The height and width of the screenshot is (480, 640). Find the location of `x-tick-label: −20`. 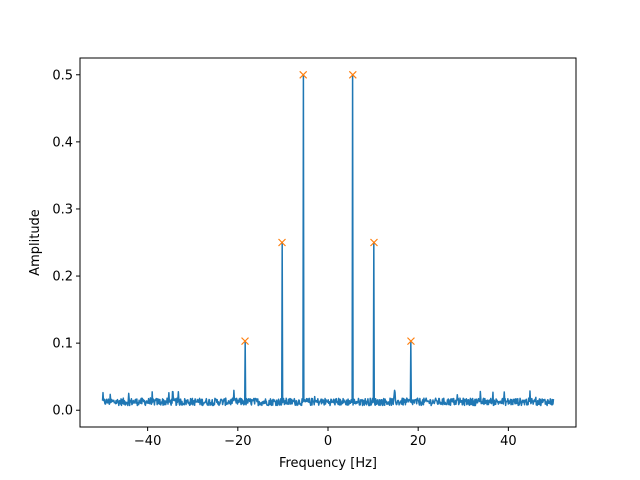

x-tick-label: −20 is located at coordinates (237, 441).